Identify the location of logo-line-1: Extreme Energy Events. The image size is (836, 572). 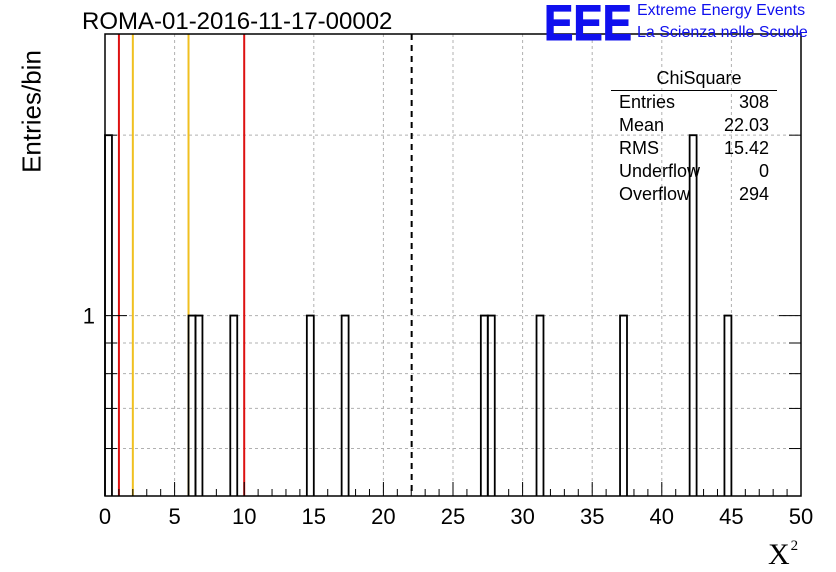
(721, 10).